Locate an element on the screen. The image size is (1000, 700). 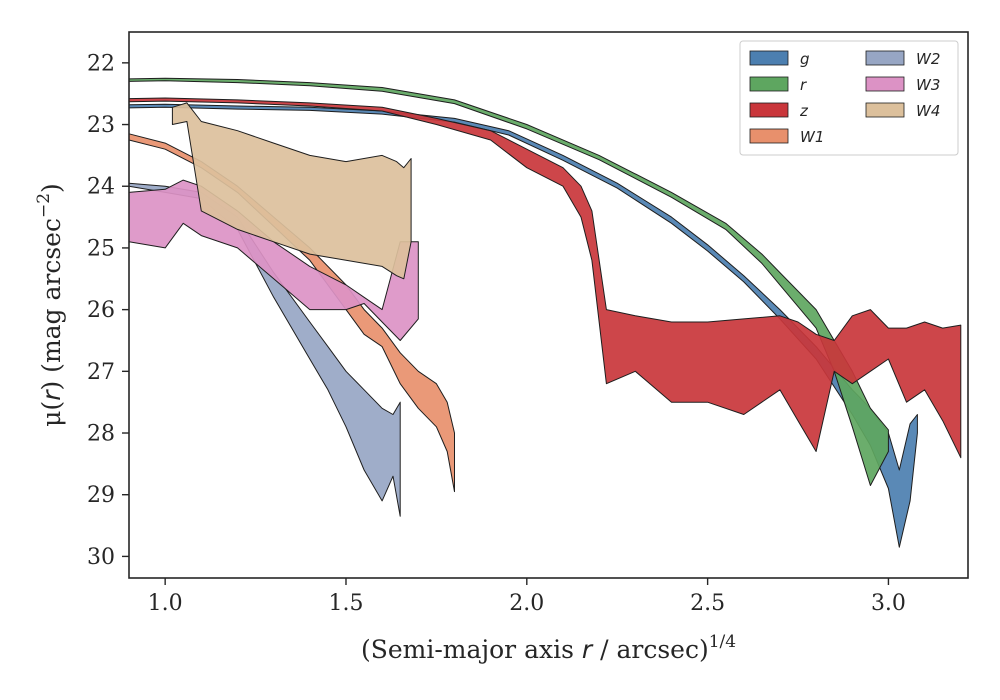
x-tick-label: 1.0 is located at coordinates (165, 603).